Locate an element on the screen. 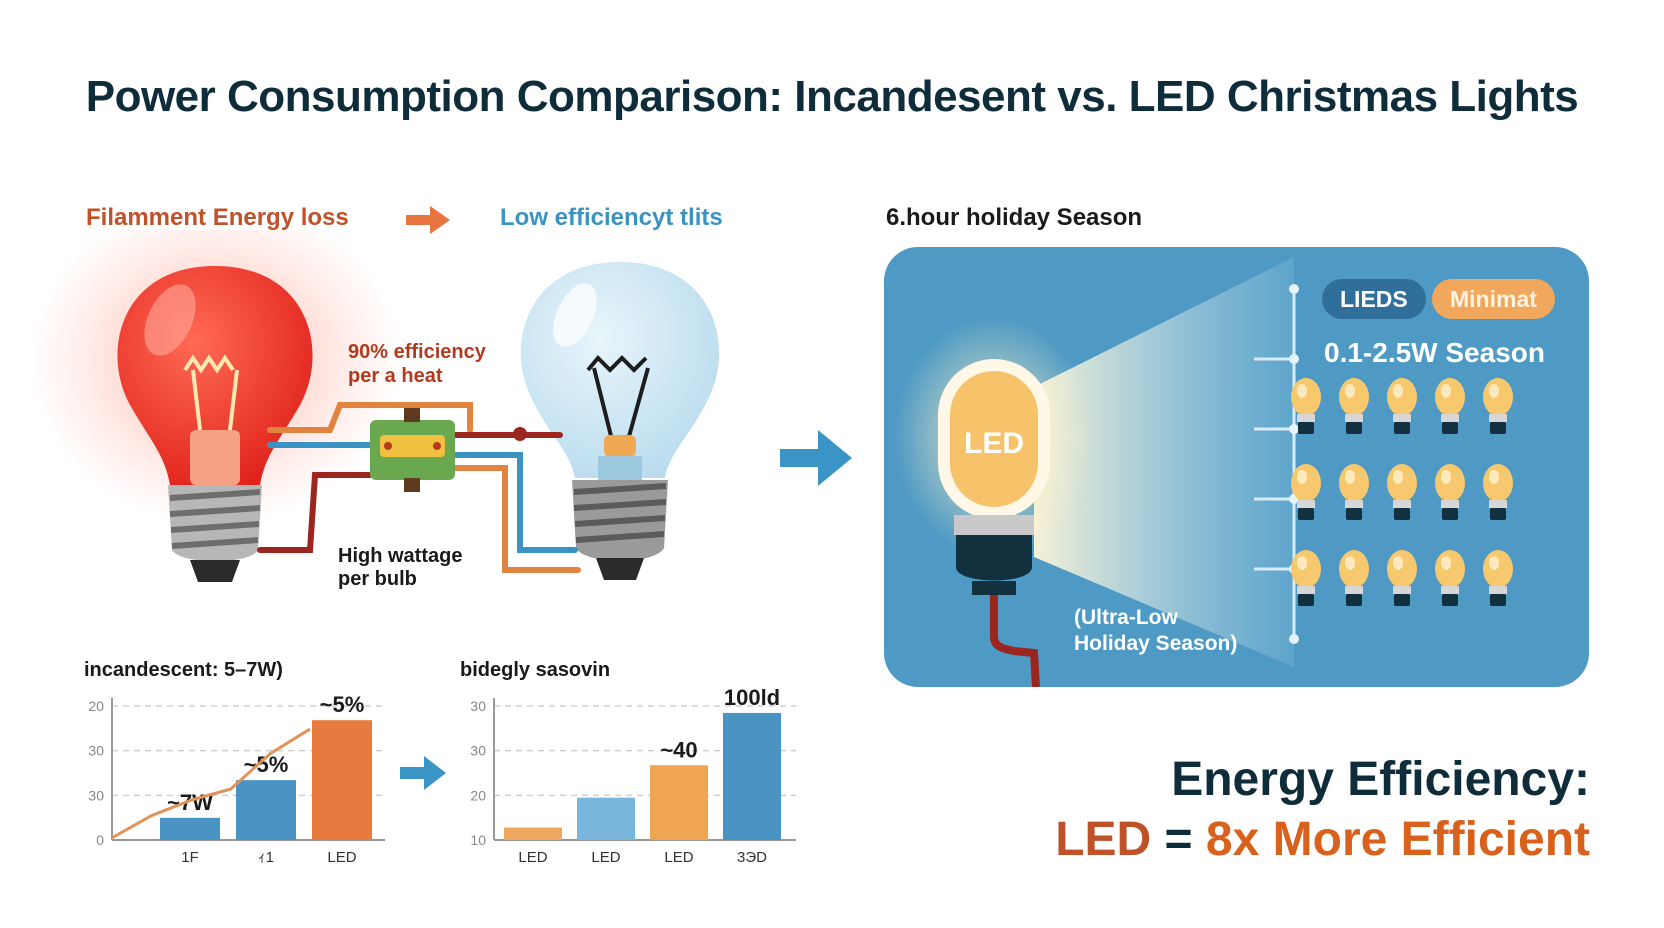  efficiency-headline: Energy Efficiency: is located at coordinates (1380, 779).